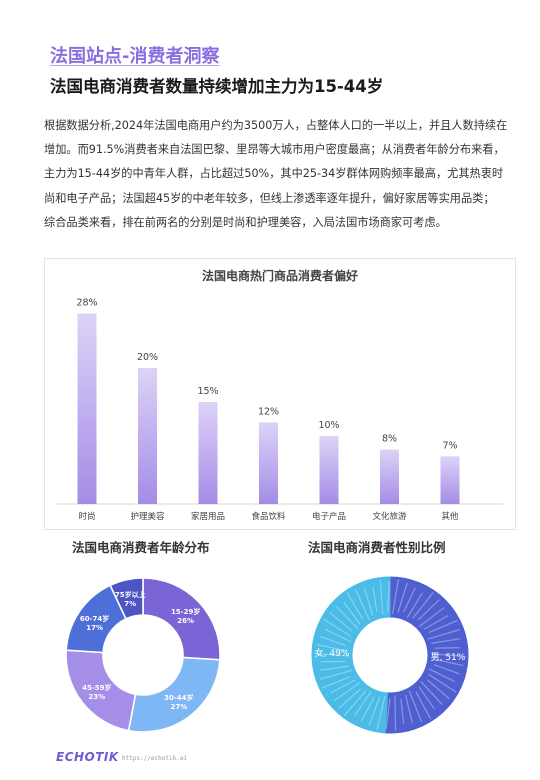 Image resolution: width=540 pixels, height=780 pixels. Describe the element at coordinates (389, 516) in the screenshot. I see `category-tick-label: 文化旅游` at that location.